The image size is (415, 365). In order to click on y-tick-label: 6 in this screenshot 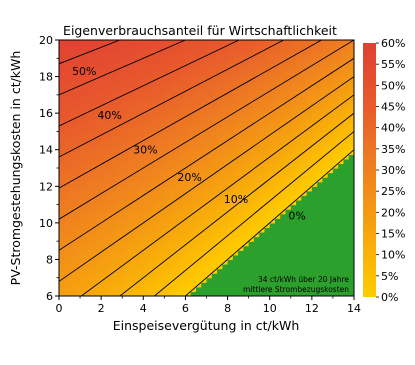, I will do `click(49, 296)`.